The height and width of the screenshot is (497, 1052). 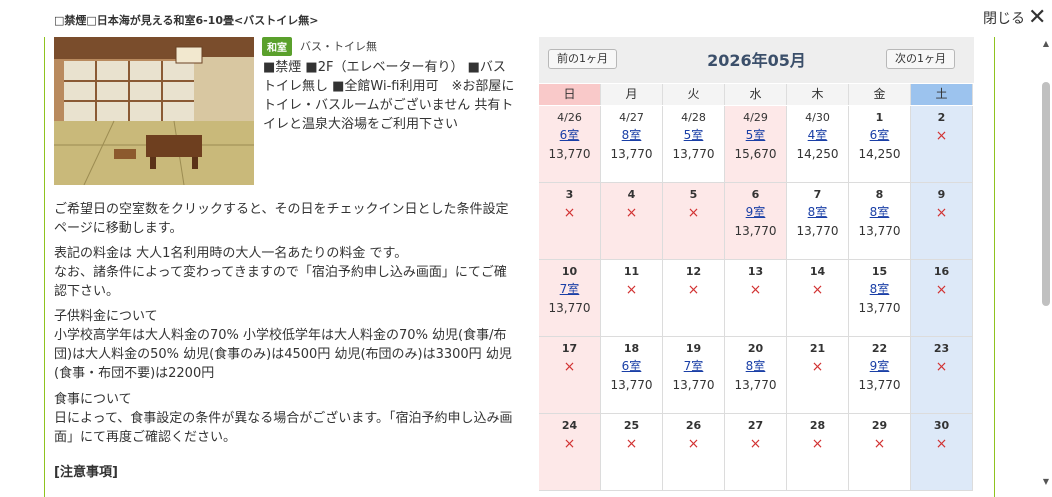 I want to click on vacancy-link: 4室, so click(x=817, y=135).